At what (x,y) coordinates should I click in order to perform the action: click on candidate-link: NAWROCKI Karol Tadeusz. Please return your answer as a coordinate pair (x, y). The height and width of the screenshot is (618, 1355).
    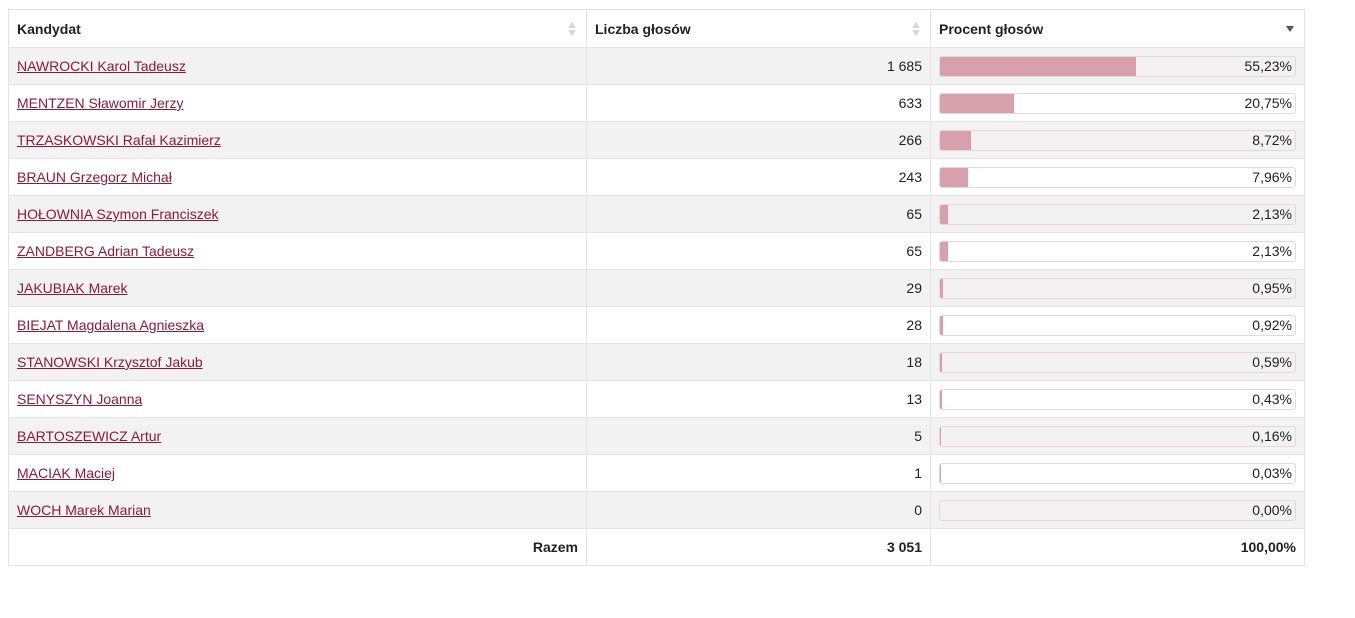
    Looking at the image, I should click on (101, 66).